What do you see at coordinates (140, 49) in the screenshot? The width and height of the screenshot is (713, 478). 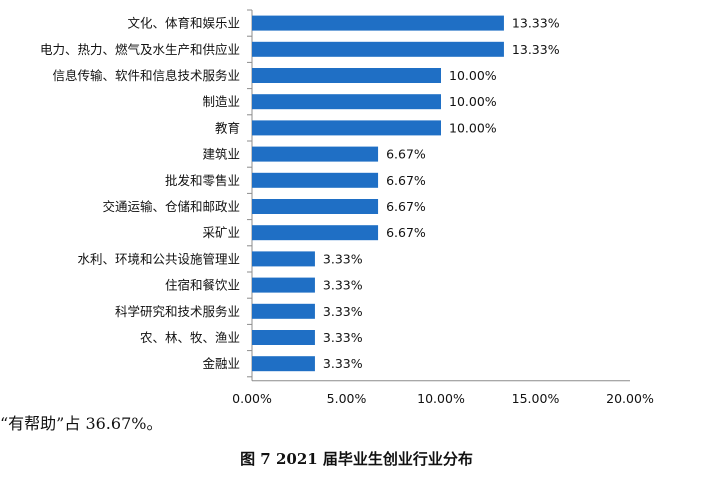 I see `category-label: 电力、热力、燃气及水生产和供应业` at bounding box center [140, 49].